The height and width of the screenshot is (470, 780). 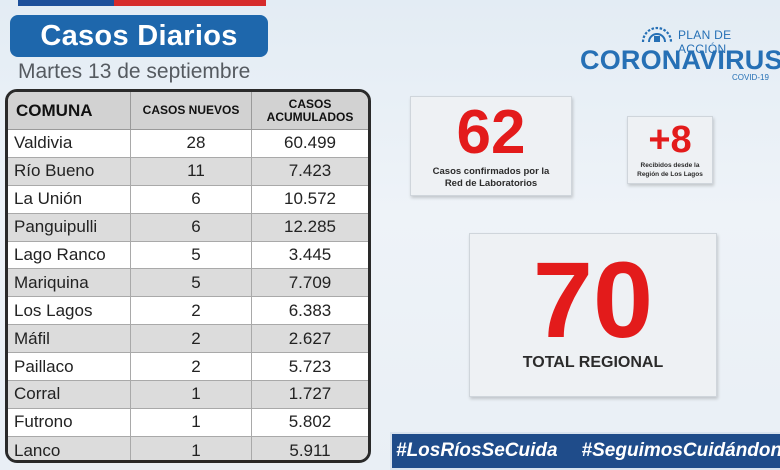 I want to click on coronavirus-logo: PLAN DE ACCIÓN CORONAVIRUS COVID-19, so click(x=680, y=53).